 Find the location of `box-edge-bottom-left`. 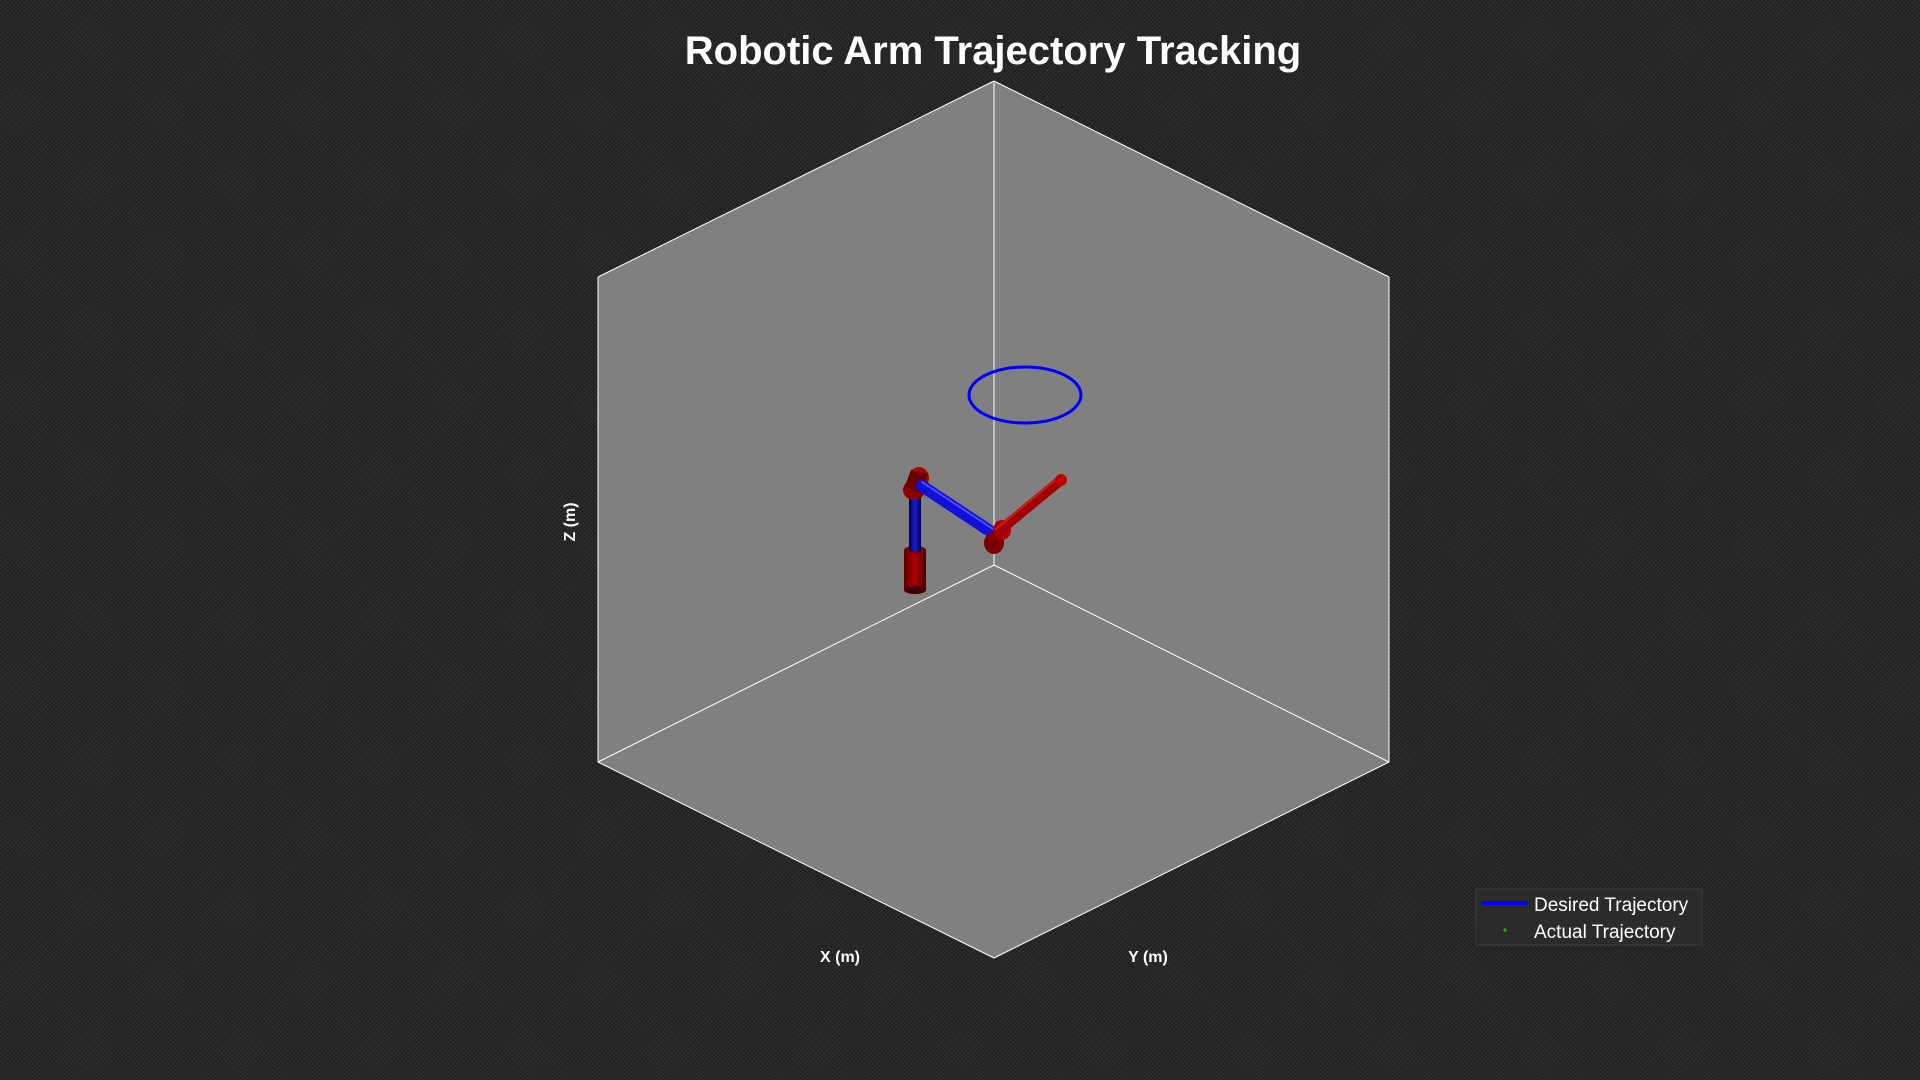

box-edge-bottom-left is located at coordinates (796, 860).